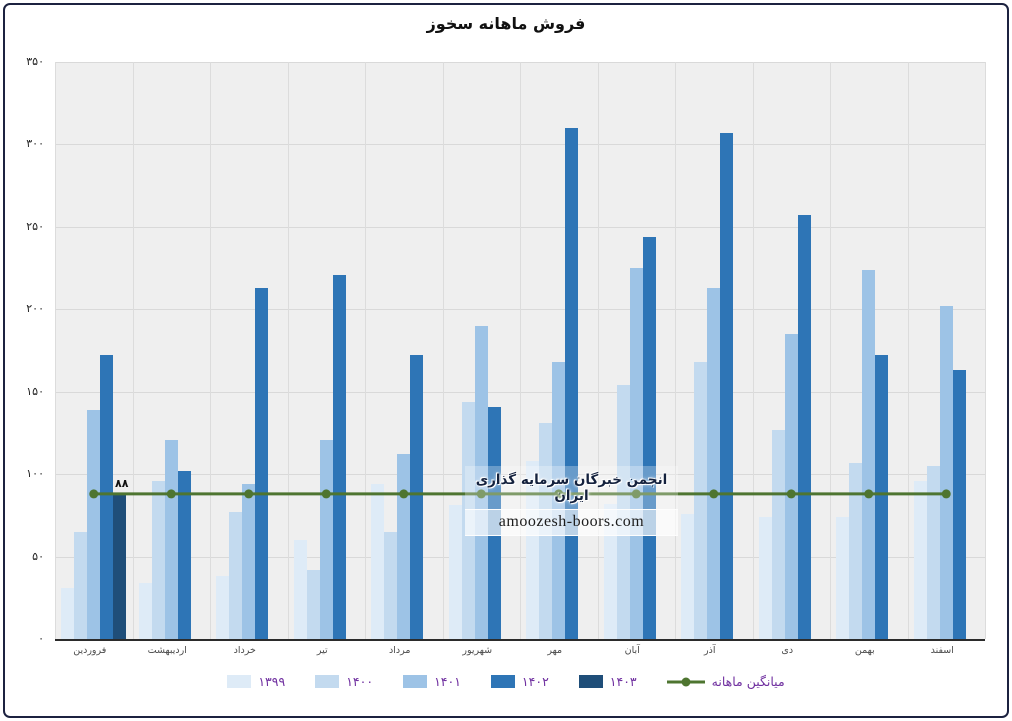 Image resolution: width=1012 pixels, height=721 pixels. What do you see at coordinates (920, 559) in the screenshot?
I see `bar-۱۳۹۹-اسفند` at bounding box center [920, 559].